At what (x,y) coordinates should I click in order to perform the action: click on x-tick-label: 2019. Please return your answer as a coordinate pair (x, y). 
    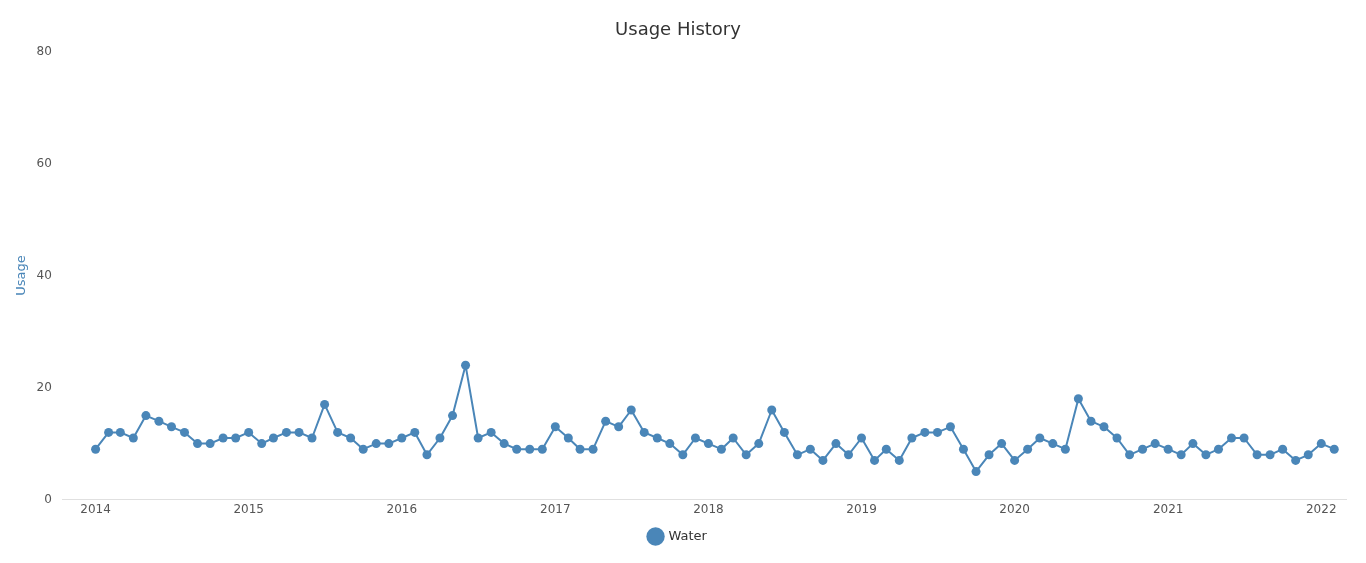
    Looking at the image, I should click on (861, 508).